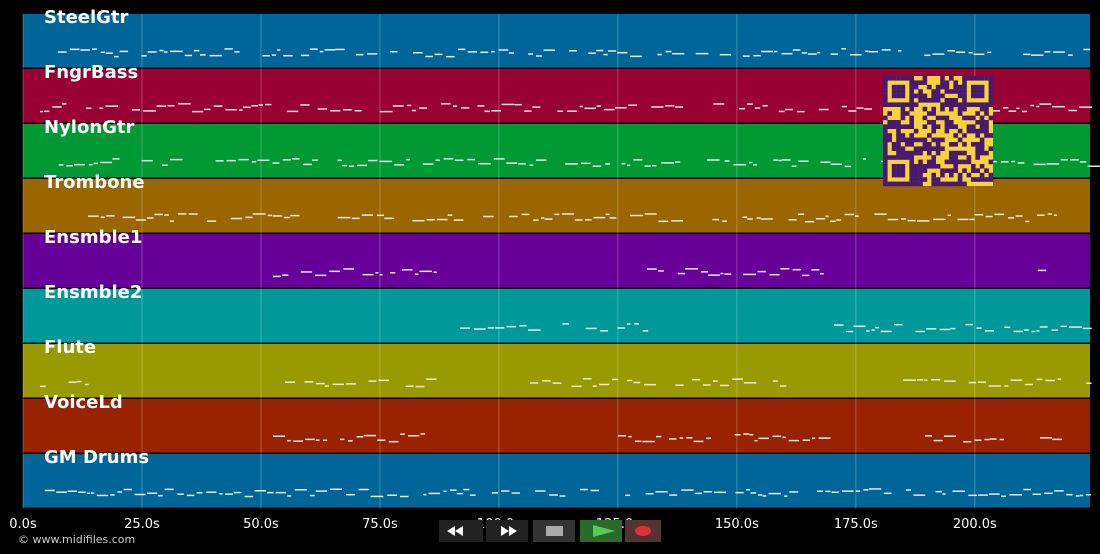 The image size is (1100, 554). Describe the element at coordinates (507, 531) in the screenshot. I see `forward-button` at that location.